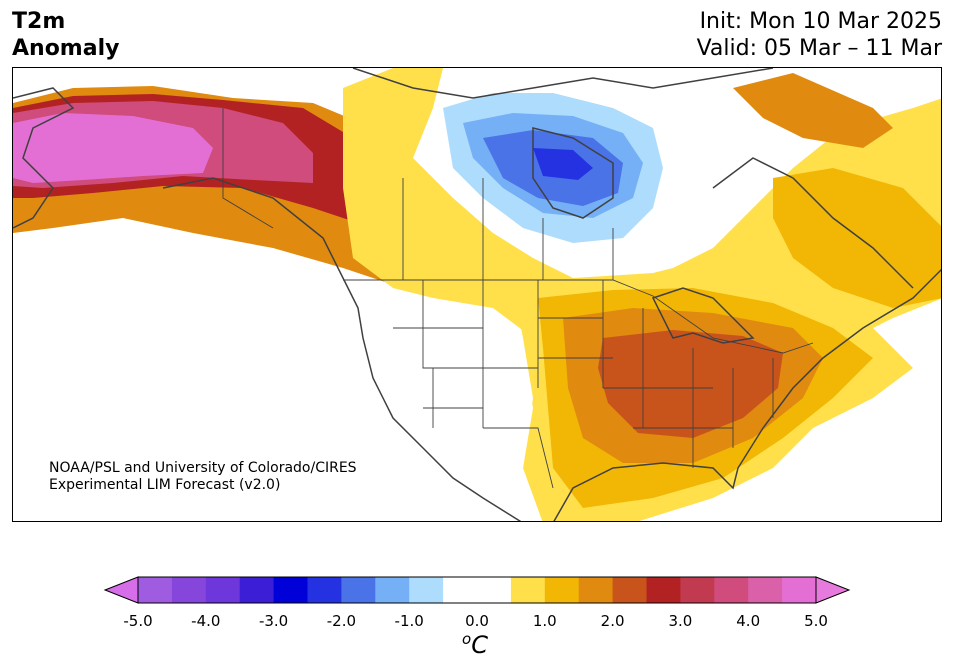  Describe the element at coordinates (833, 590) in the screenshot. I see `colorbar-over-arrow` at that location.